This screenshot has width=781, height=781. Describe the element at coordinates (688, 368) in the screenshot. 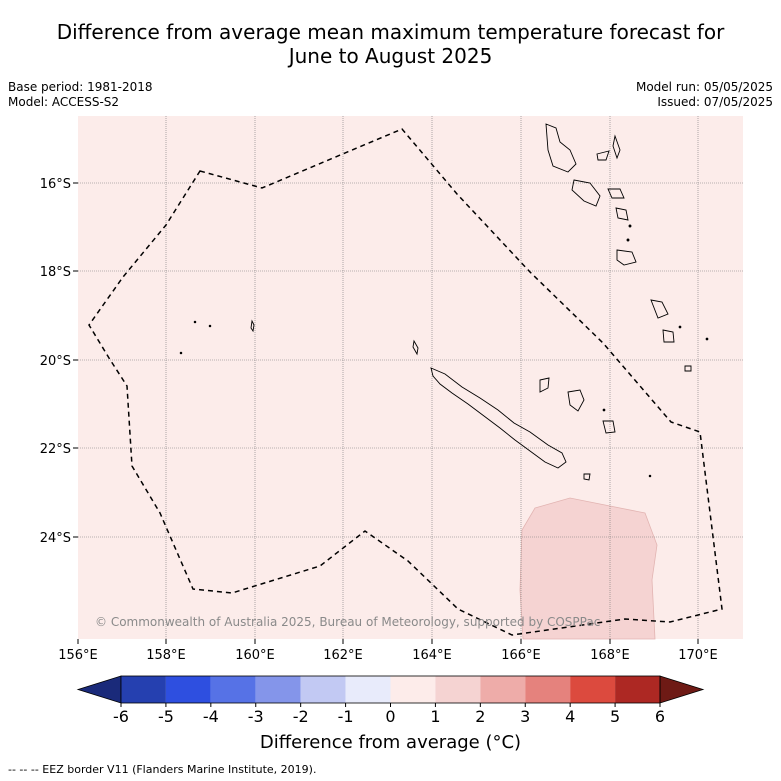

I see `walpole-island` at that location.